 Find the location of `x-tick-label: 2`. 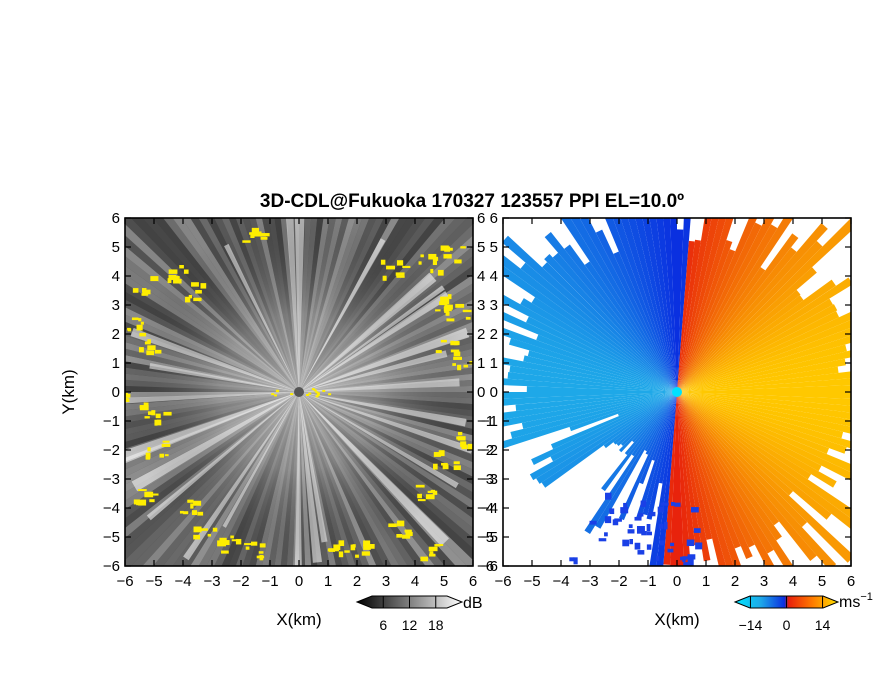

x-tick-label: 2 is located at coordinates (357, 581).